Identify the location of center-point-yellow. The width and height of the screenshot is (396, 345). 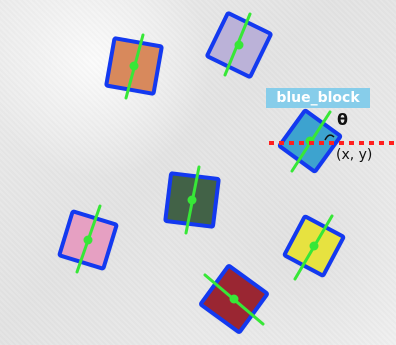
(314, 246).